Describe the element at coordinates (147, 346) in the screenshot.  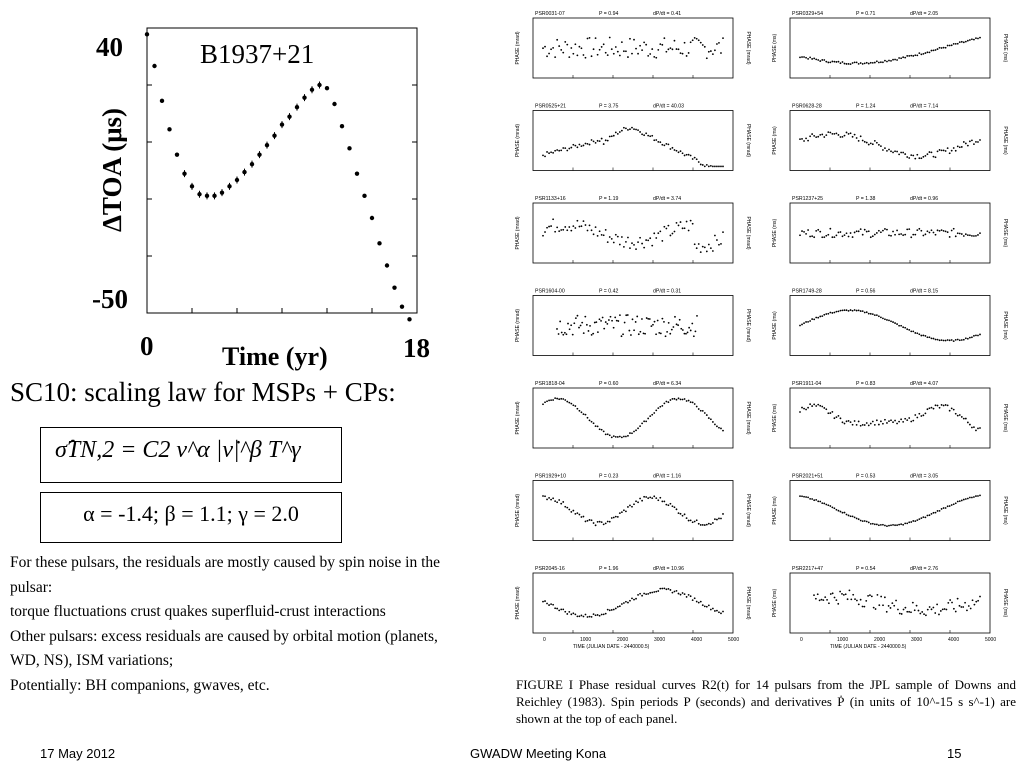
I see `x-tick-label-left: 0` at that location.